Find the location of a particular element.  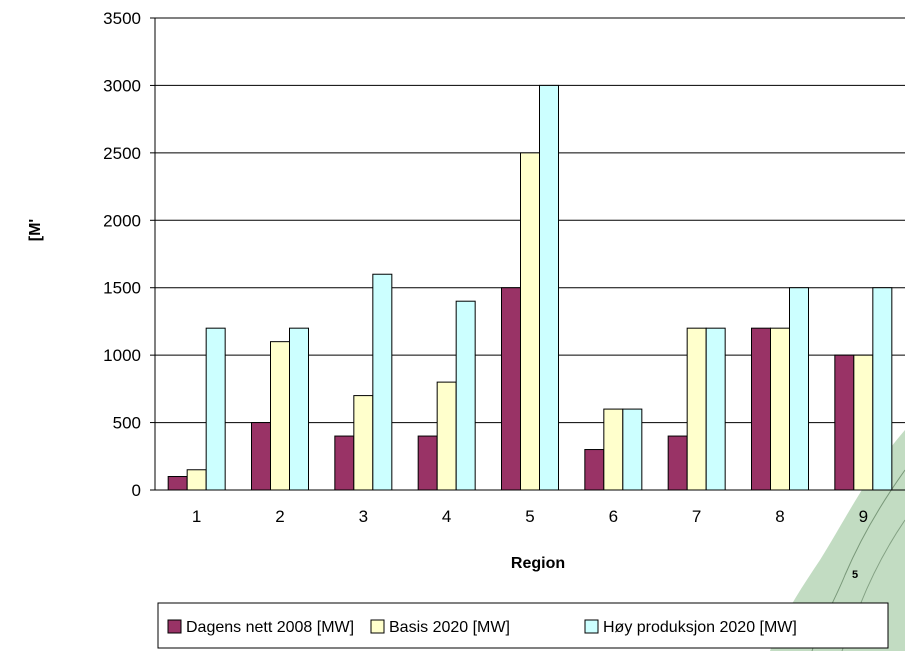

y-axis-title: [M' is located at coordinates (35, 230).